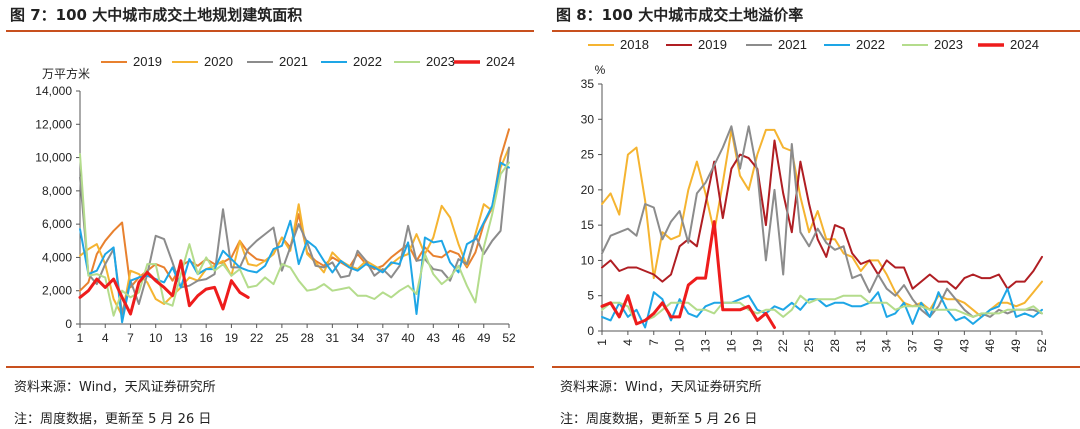  I want to click on y-tick-label: 30, so click(588, 119).